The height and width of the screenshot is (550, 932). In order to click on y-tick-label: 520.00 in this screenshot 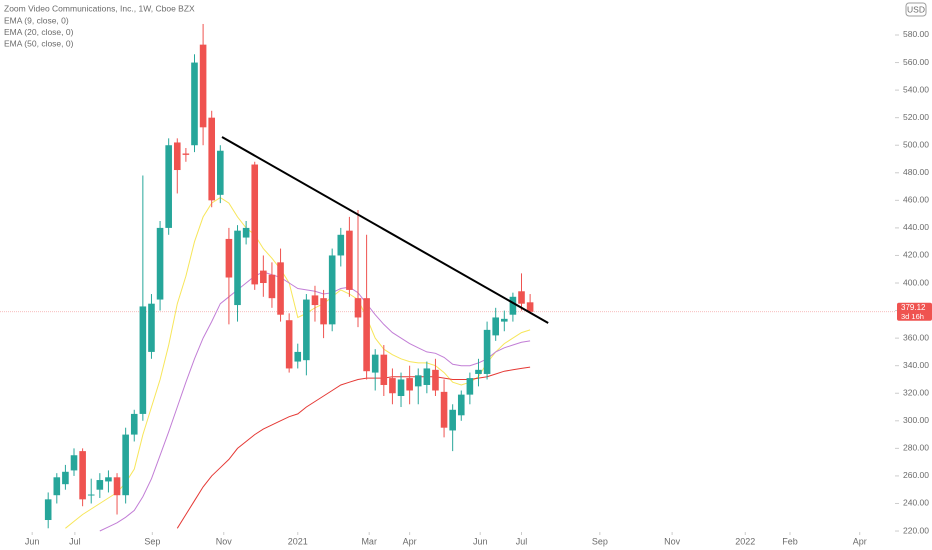, I will do `click(916, 117)`.